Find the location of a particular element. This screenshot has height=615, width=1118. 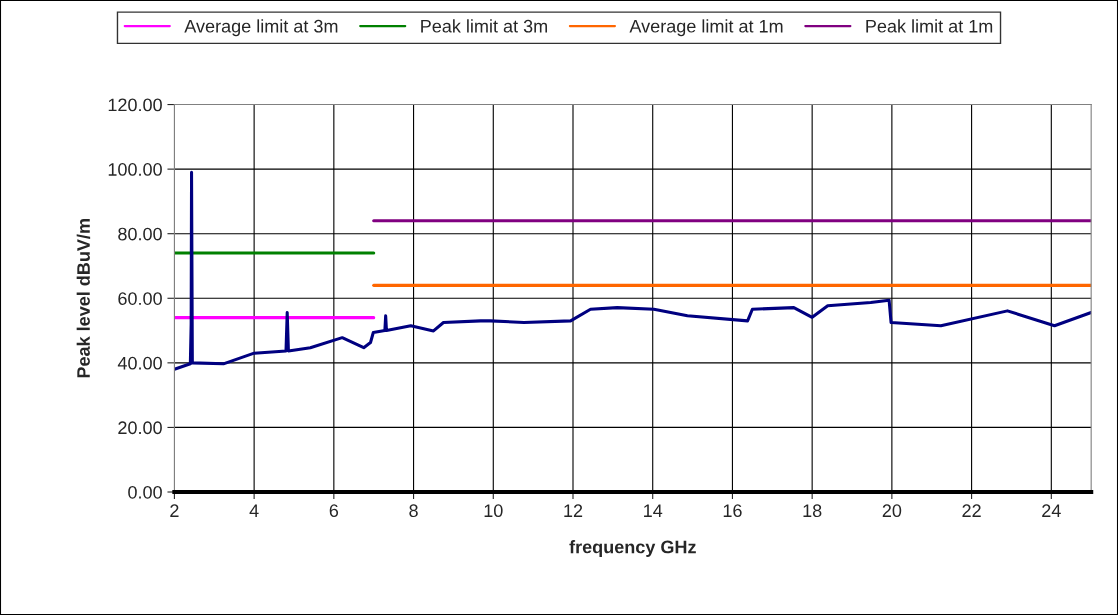

legend-label: Average limit at 1m is located at coordinates (706, 28).